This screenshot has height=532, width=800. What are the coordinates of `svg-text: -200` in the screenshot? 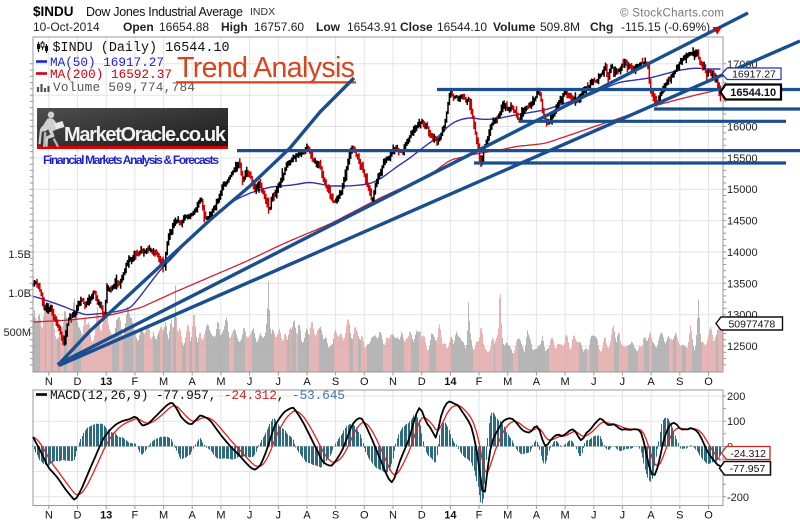 It's located at (738, 498).